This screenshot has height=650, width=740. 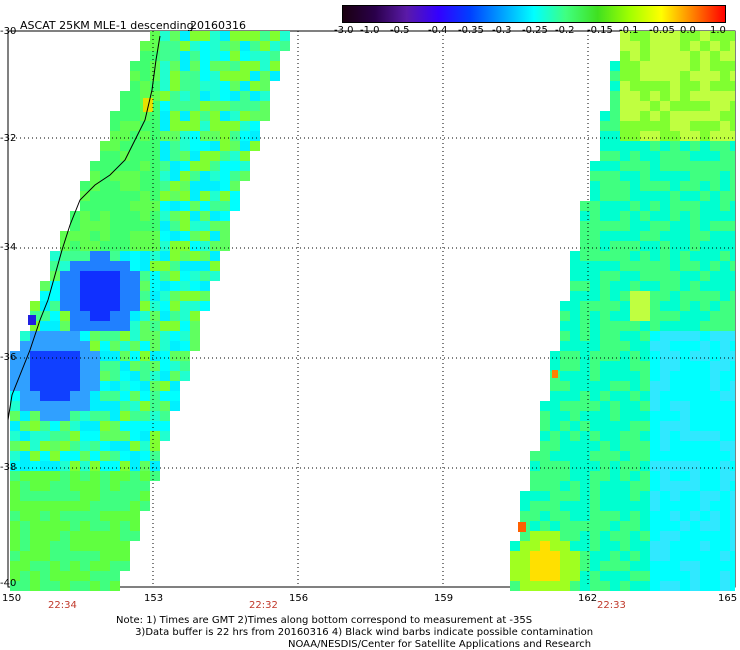 What do you see at coordinates (84, 228) in the screenshot?
I see `coastline` at bounding box center [84, 228].